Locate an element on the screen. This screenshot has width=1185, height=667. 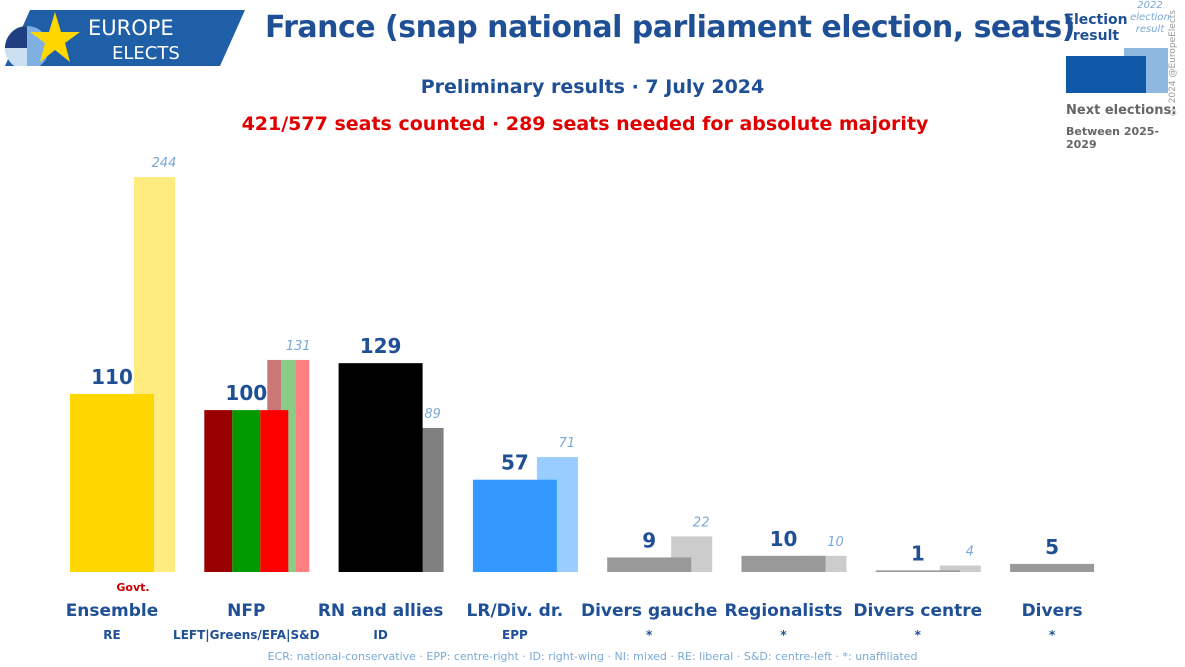
current-value-label: 5 is located at coordinates (1052, 547).